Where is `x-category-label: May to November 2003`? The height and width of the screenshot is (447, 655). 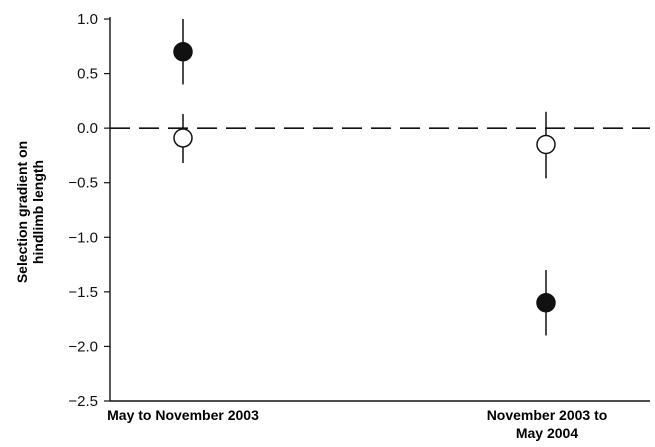
x-category-label: May to November 2003 is located at coordinates (183, 415).